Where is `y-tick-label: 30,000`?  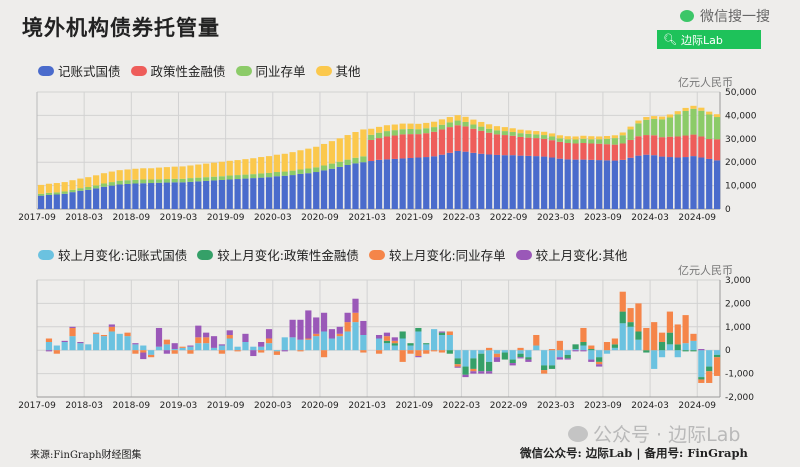 y-tick-label: 30,000 is located at coordinates (741, 140).